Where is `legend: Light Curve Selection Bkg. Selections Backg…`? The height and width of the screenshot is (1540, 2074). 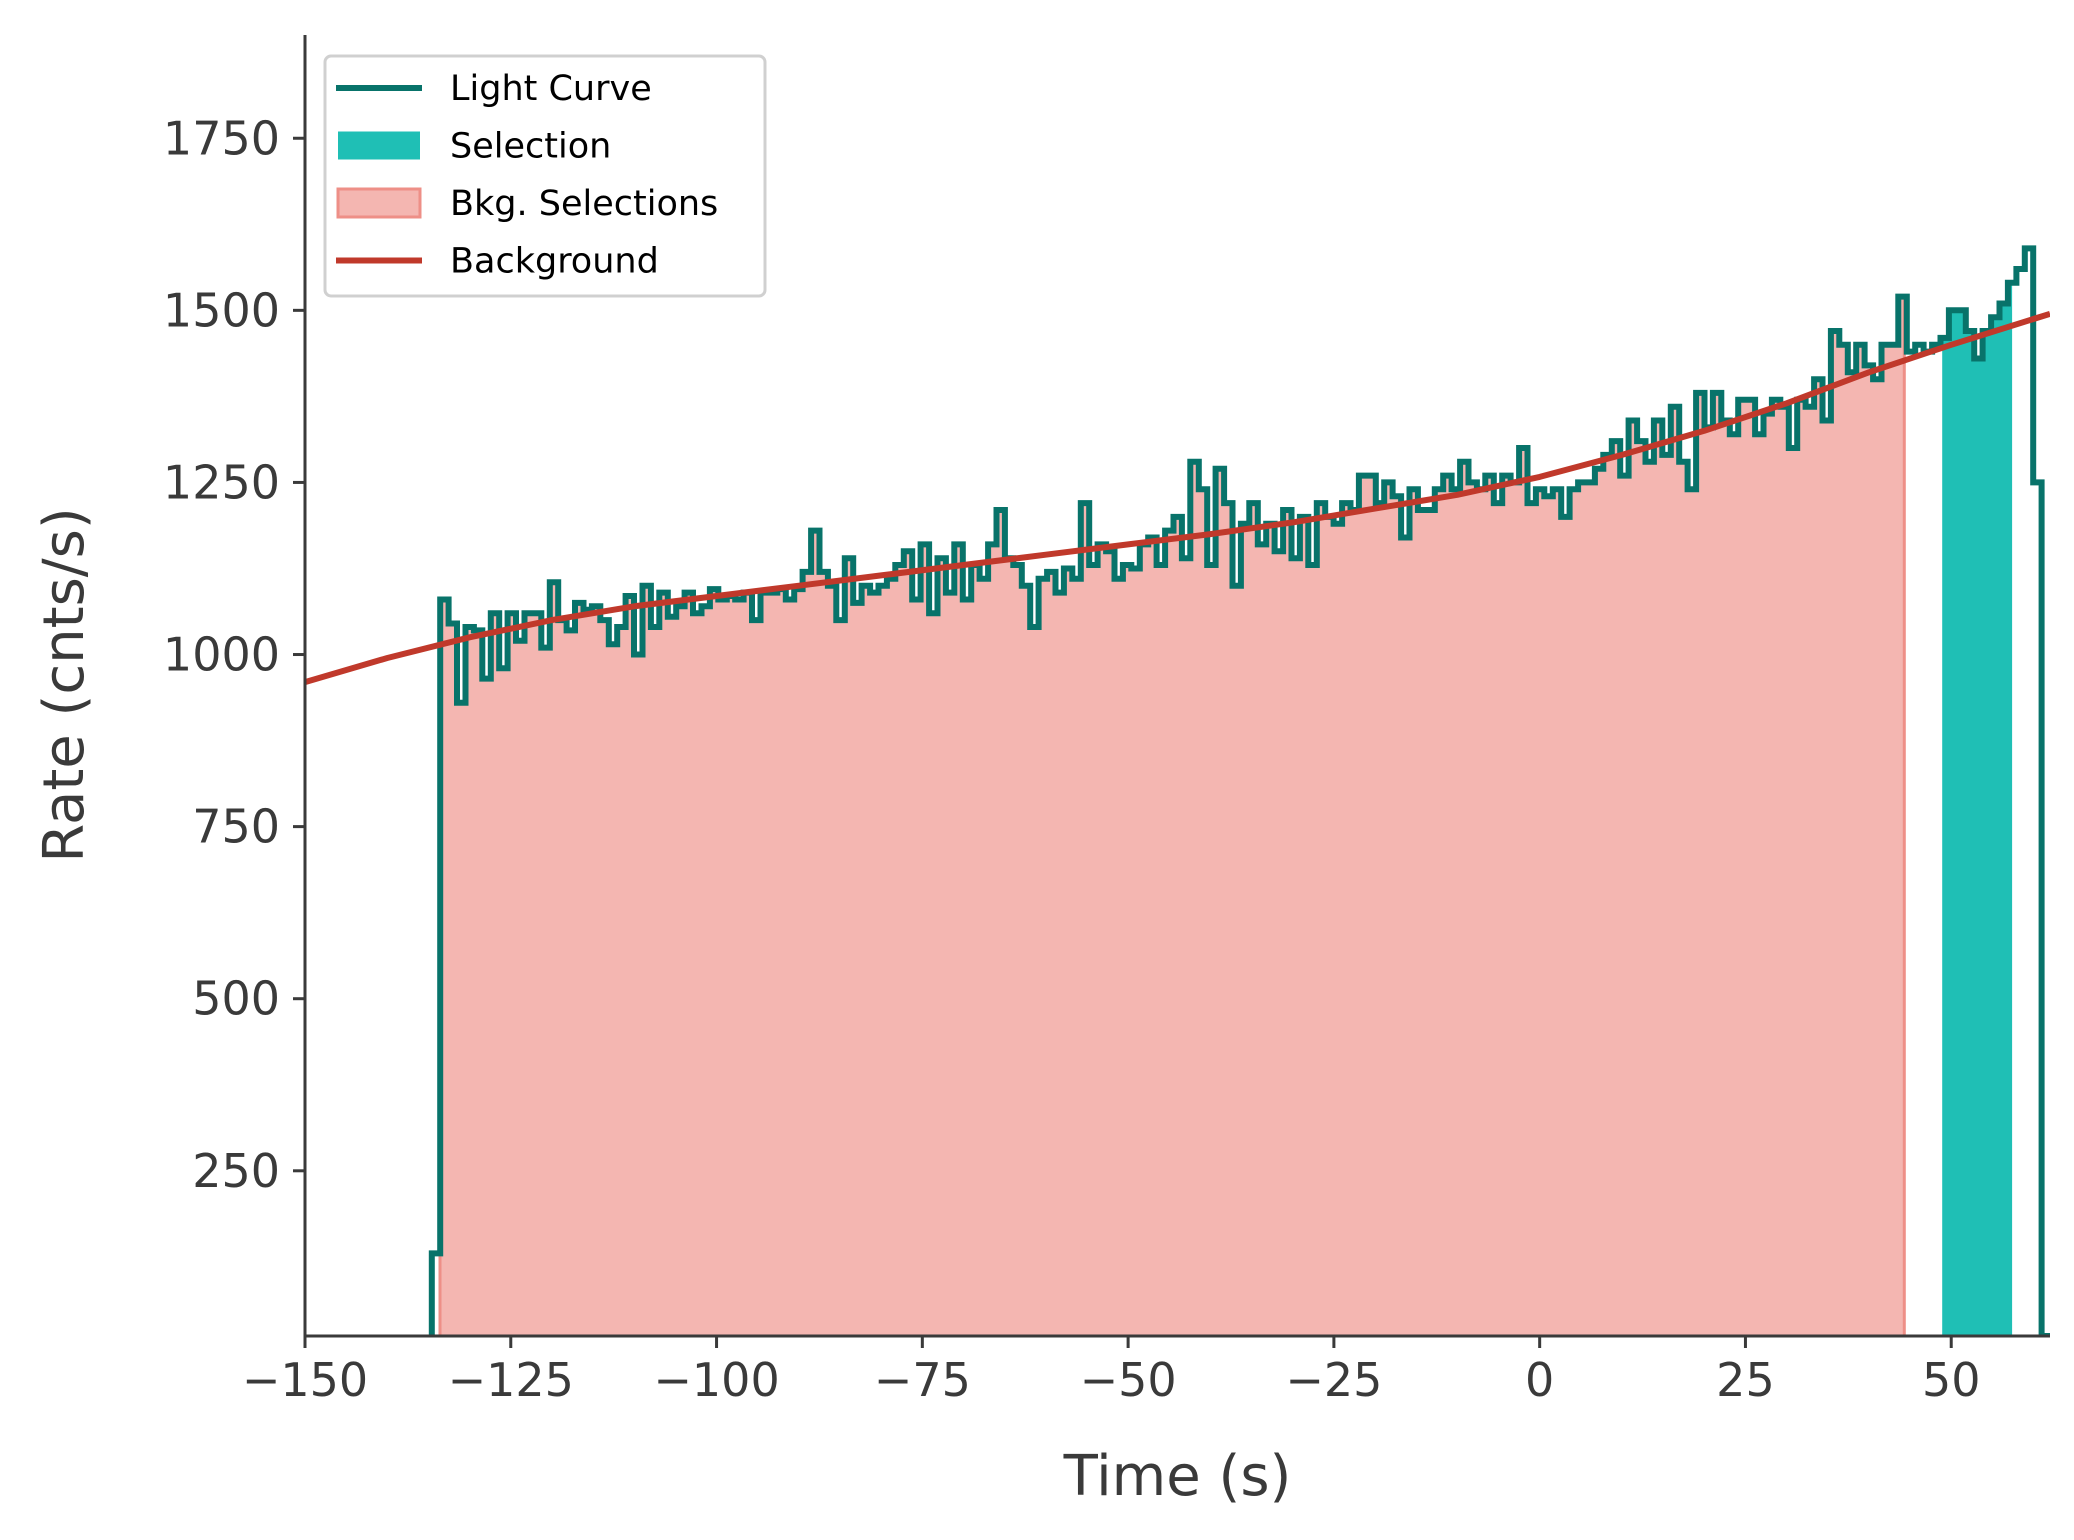
legend: Light Curve Selection Bkg. Selections Backg… is located at coordinates (545, 176).